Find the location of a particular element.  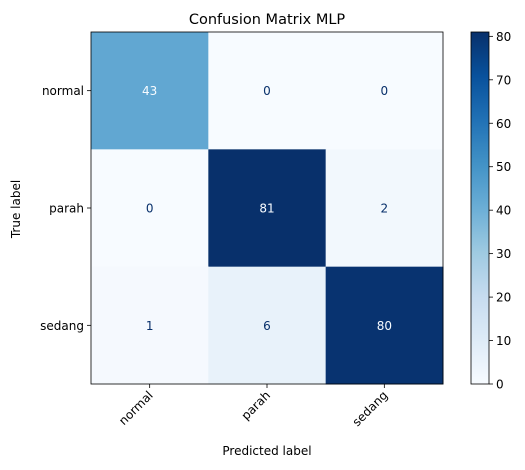

colorbar-tick-label: 70 is located at coordinates (503, 80).